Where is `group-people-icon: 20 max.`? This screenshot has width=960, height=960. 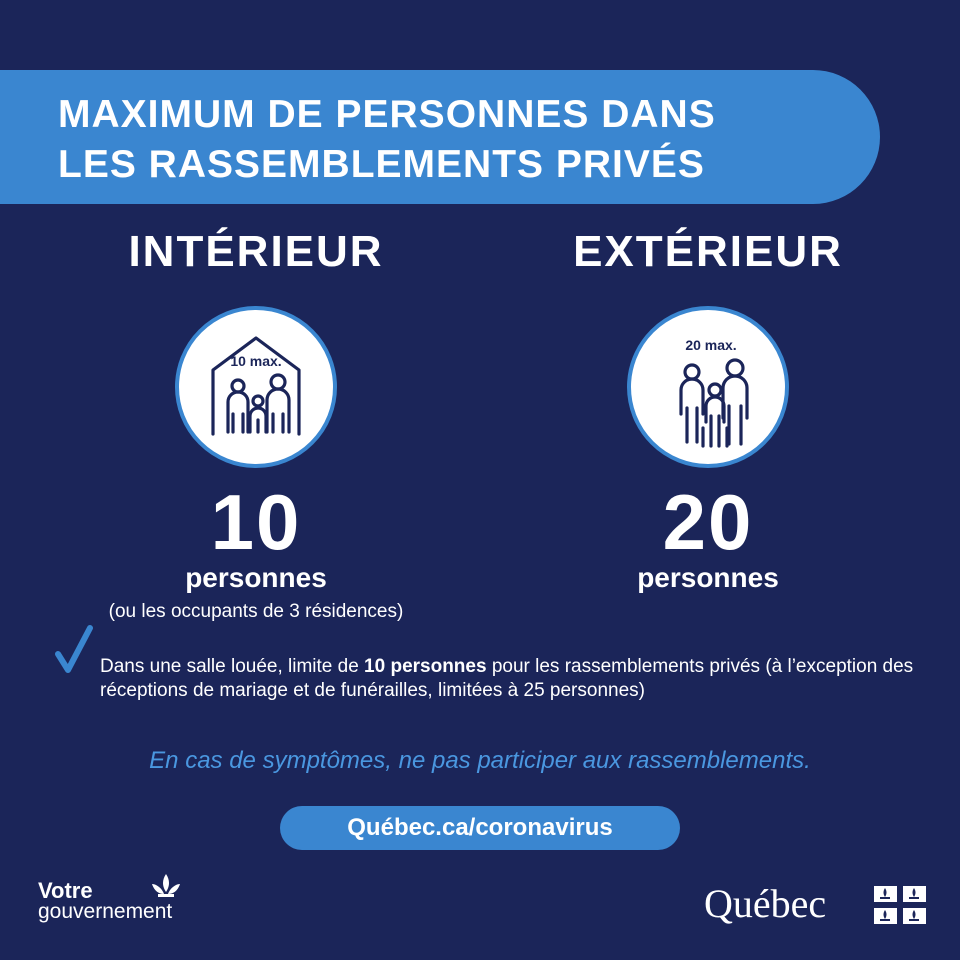
group-people-icon: 20 max. is located at coordinates (714, 392).